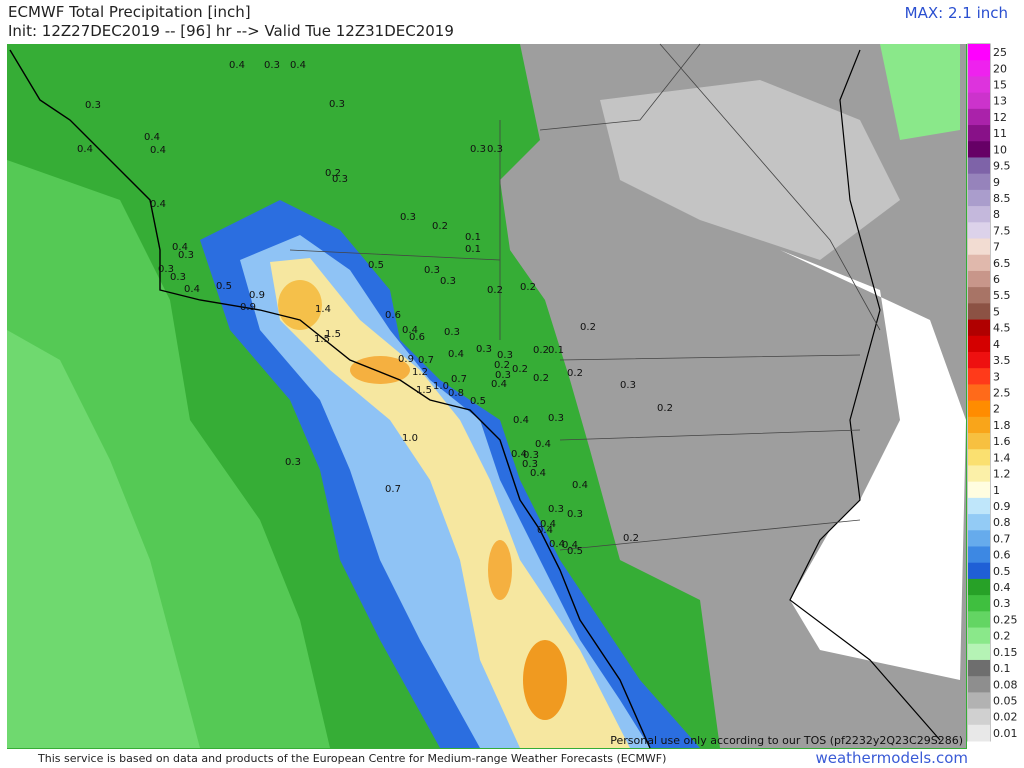  I want to click on colorbar-label: 25, so click(1000, 52).